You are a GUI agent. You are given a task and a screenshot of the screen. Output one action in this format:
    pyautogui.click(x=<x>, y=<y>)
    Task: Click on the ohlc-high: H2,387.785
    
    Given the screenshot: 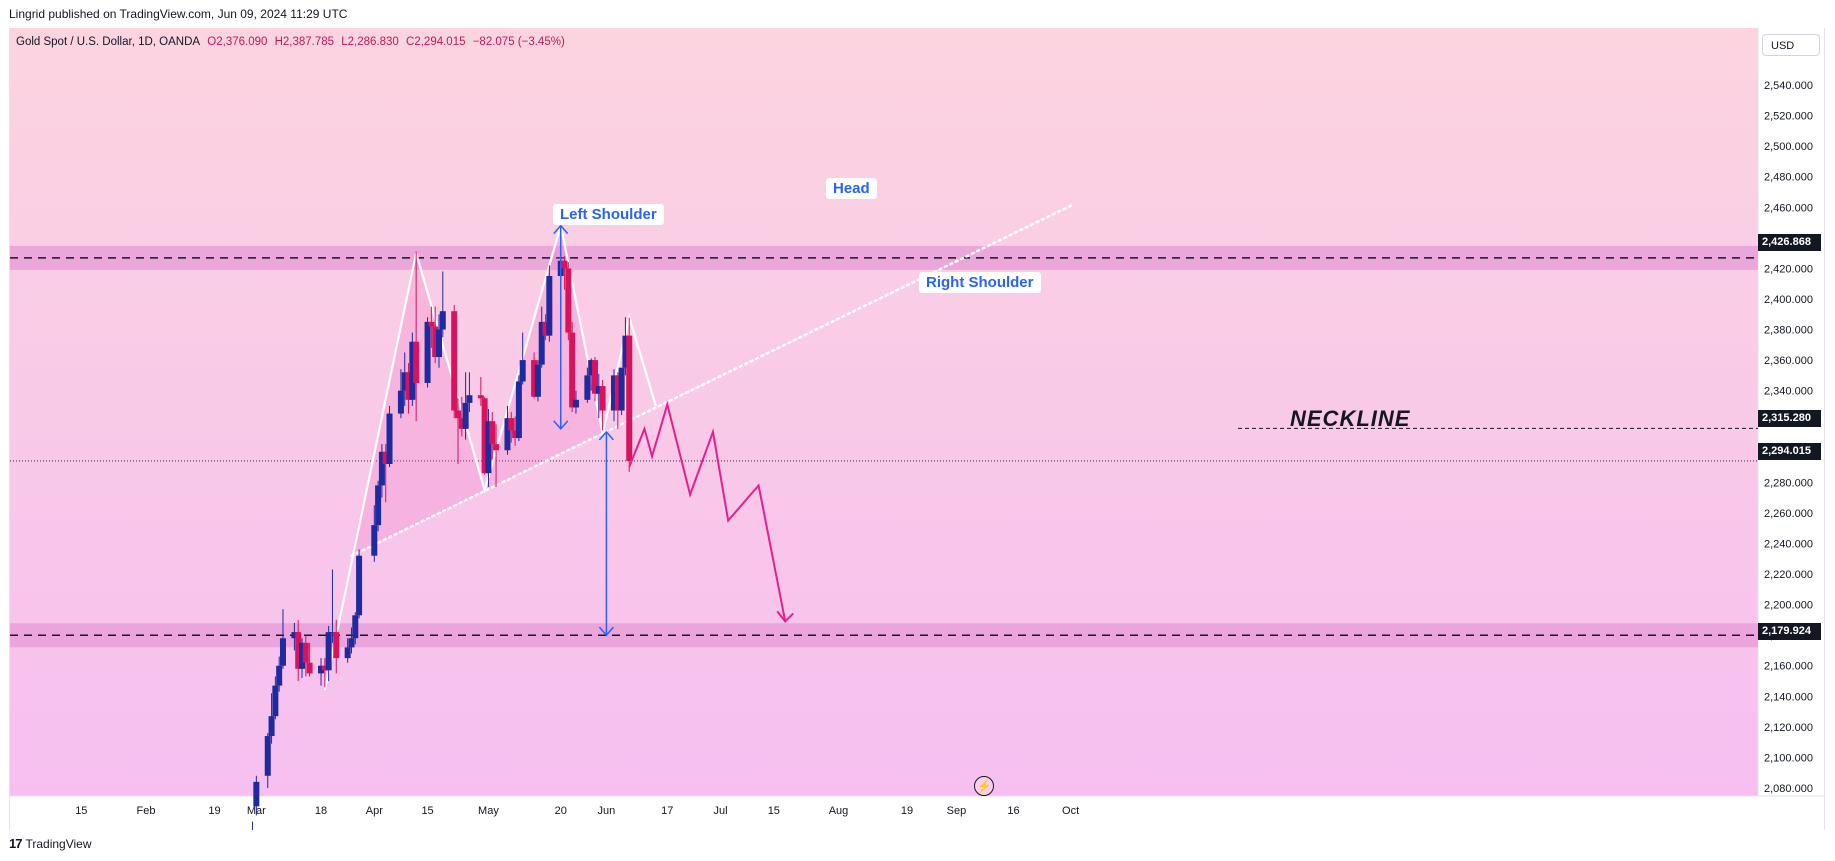 What is the action you would take?
    pyautogui.click(x=304, y=42)
    